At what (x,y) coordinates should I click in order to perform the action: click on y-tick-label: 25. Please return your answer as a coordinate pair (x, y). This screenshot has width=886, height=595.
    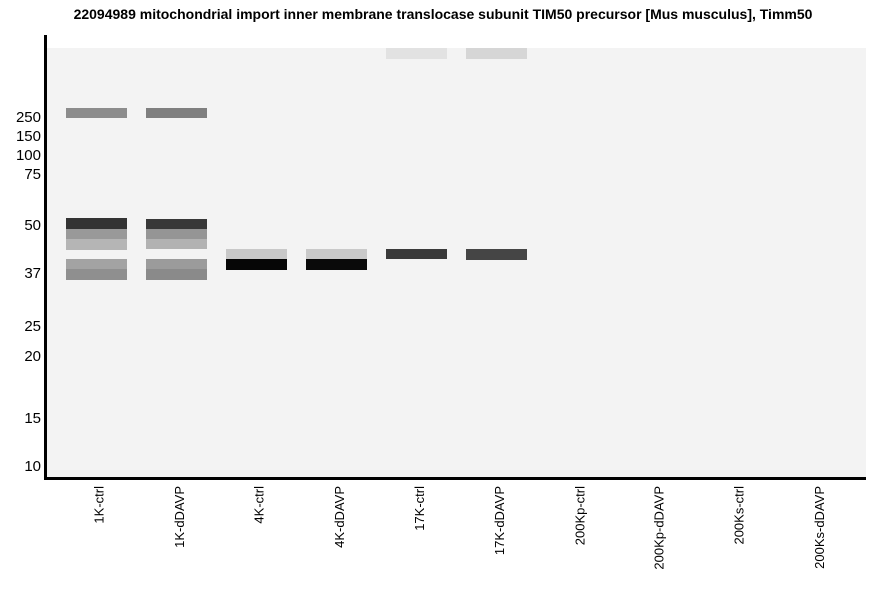
    Looking at the image, I should click on (32, 326).